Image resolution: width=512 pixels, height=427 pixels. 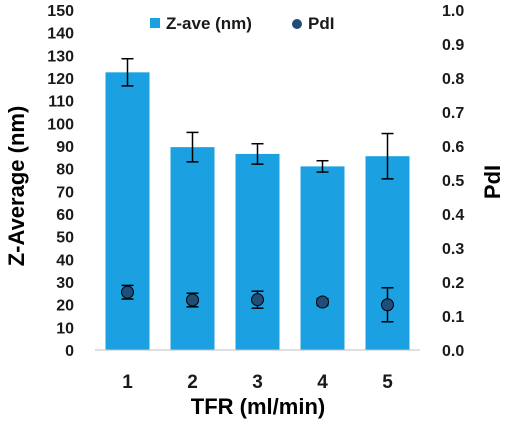 I want to click on left-tick-label: 50, so click(x=65, y=238).